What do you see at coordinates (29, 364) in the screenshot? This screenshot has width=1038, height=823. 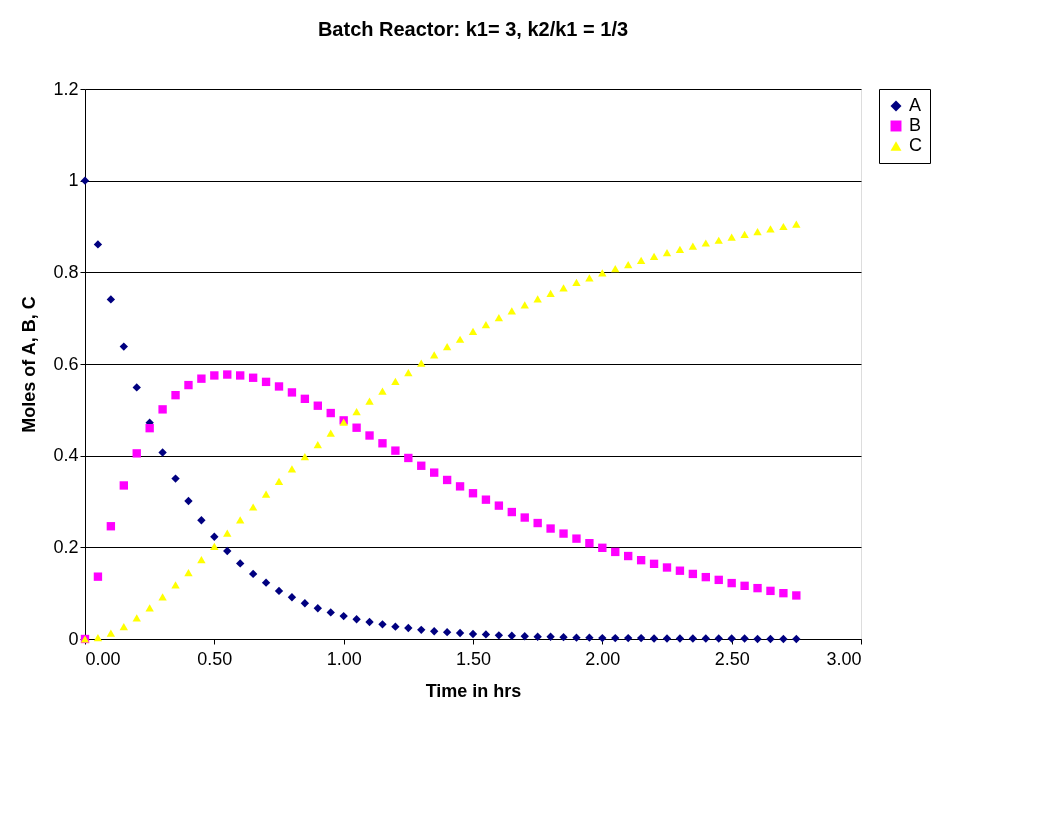 I see `y-axis-title: Moles of A, B, C` at bounding box center [29, 364].